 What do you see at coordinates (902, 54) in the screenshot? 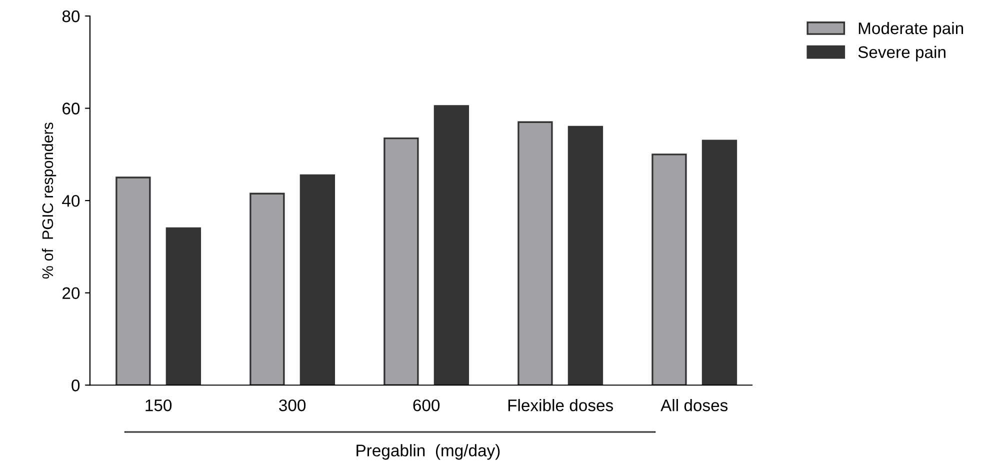
I see `legend-label: Severe pain` at bounding box center [902, 54].